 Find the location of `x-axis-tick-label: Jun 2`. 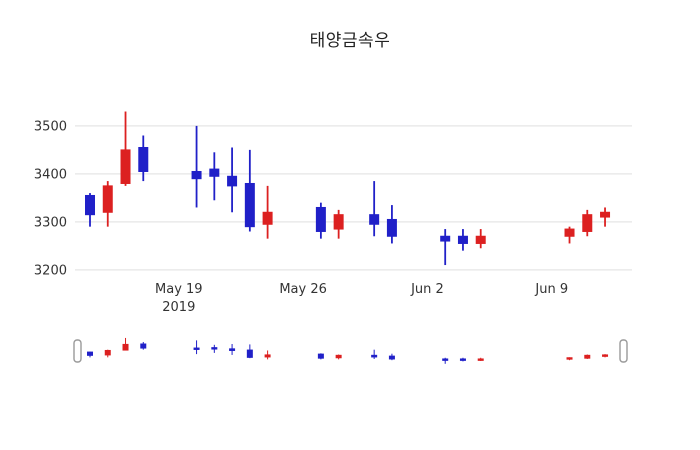

x-axis-tick-label: Jun 2 is located at coordinates (427, 289).